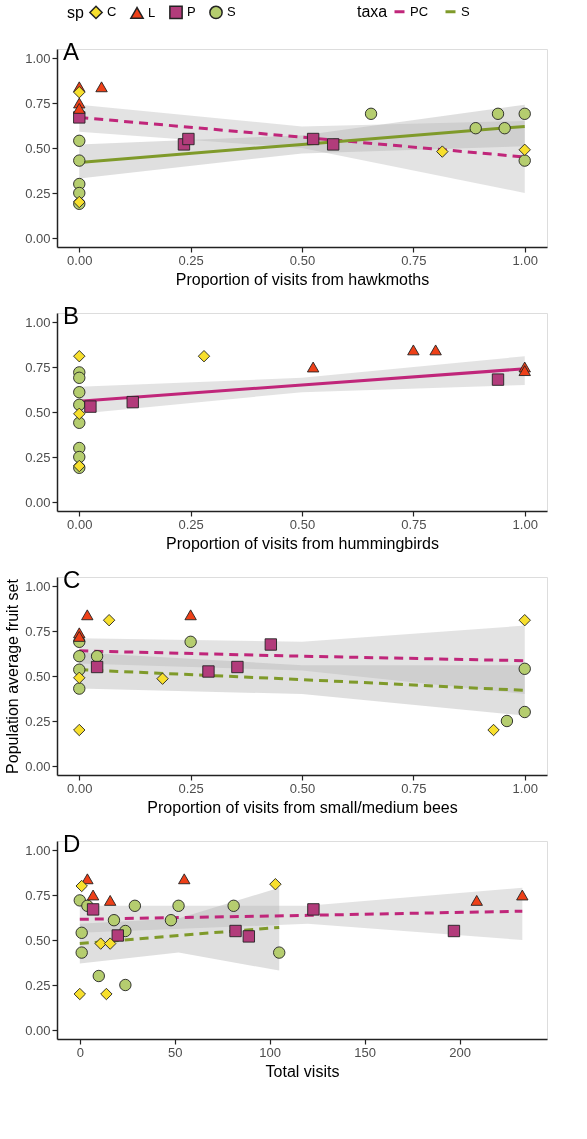 This screenshot has height=1139, width=587. I want to click on x-tick-label: 0, so click(80, 1052).